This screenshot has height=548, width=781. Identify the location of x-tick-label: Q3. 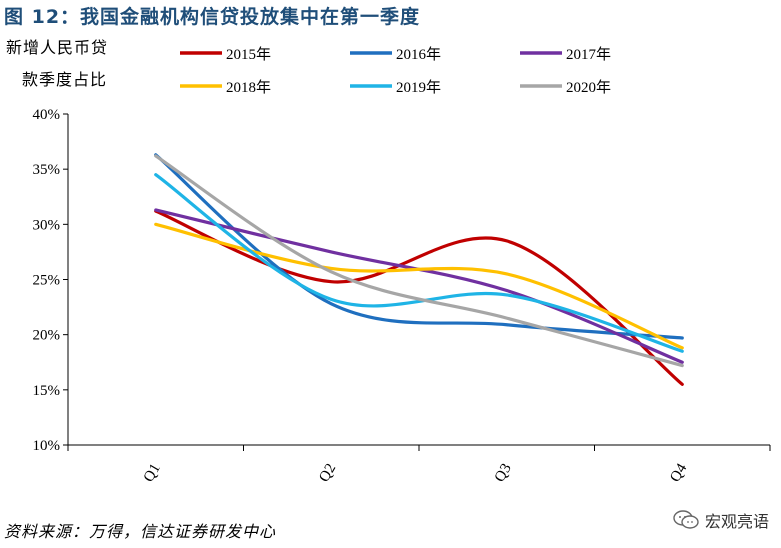
(503, 473).